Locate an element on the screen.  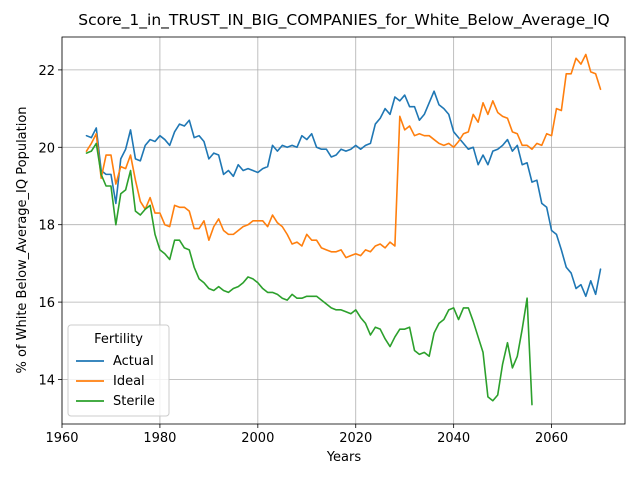
y-tick-label: 20 is located at coordinates (46, 148).